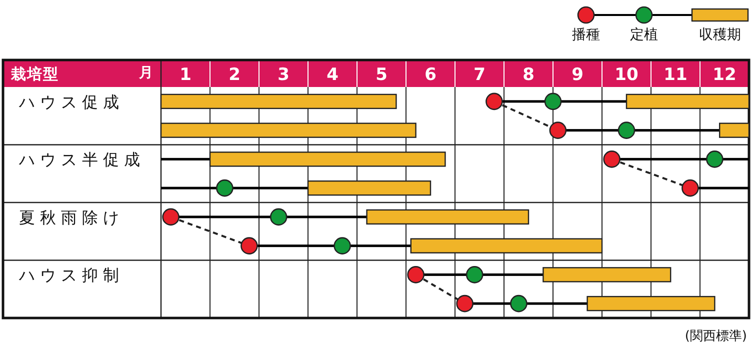 The width and height of the screenshot is (751, 351). I want to click on x-tick-label: 12, so click(724, 75).